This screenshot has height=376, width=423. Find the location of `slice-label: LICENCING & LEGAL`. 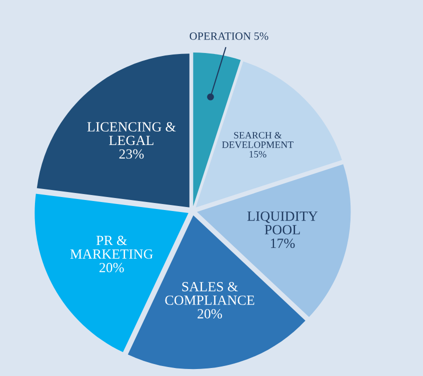

slice-label: LICENCING & LEGAL is located at coordinates (131, 134).